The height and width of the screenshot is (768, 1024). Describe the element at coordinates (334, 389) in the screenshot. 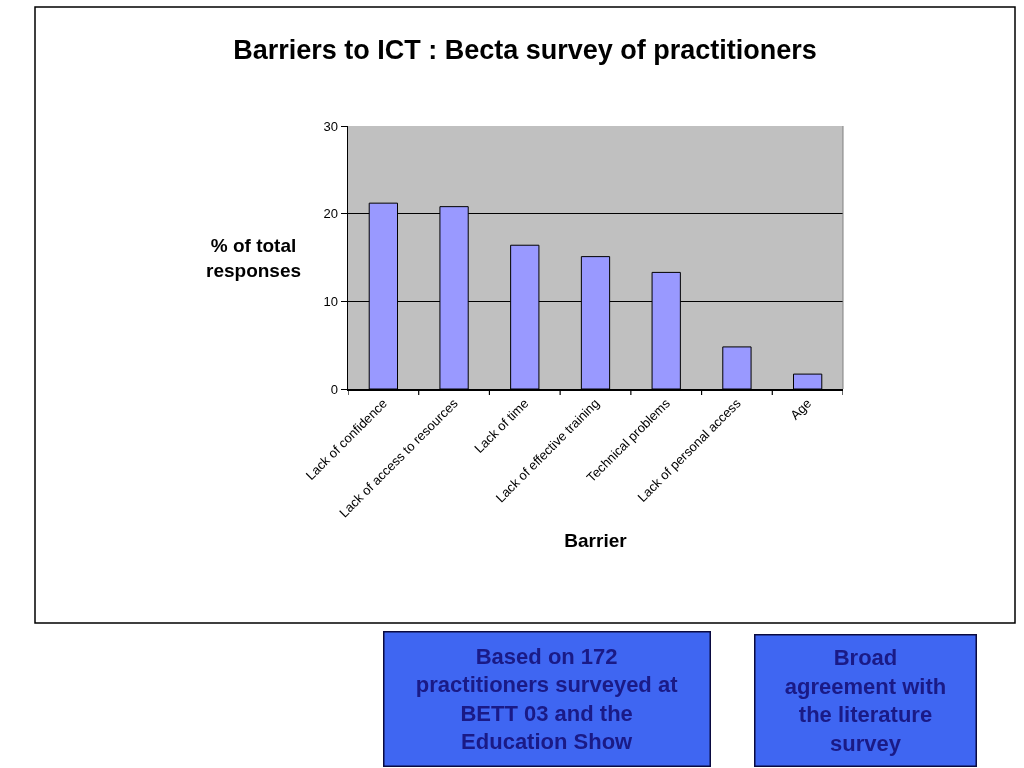

I see `y-tick-label: 0` at that location.